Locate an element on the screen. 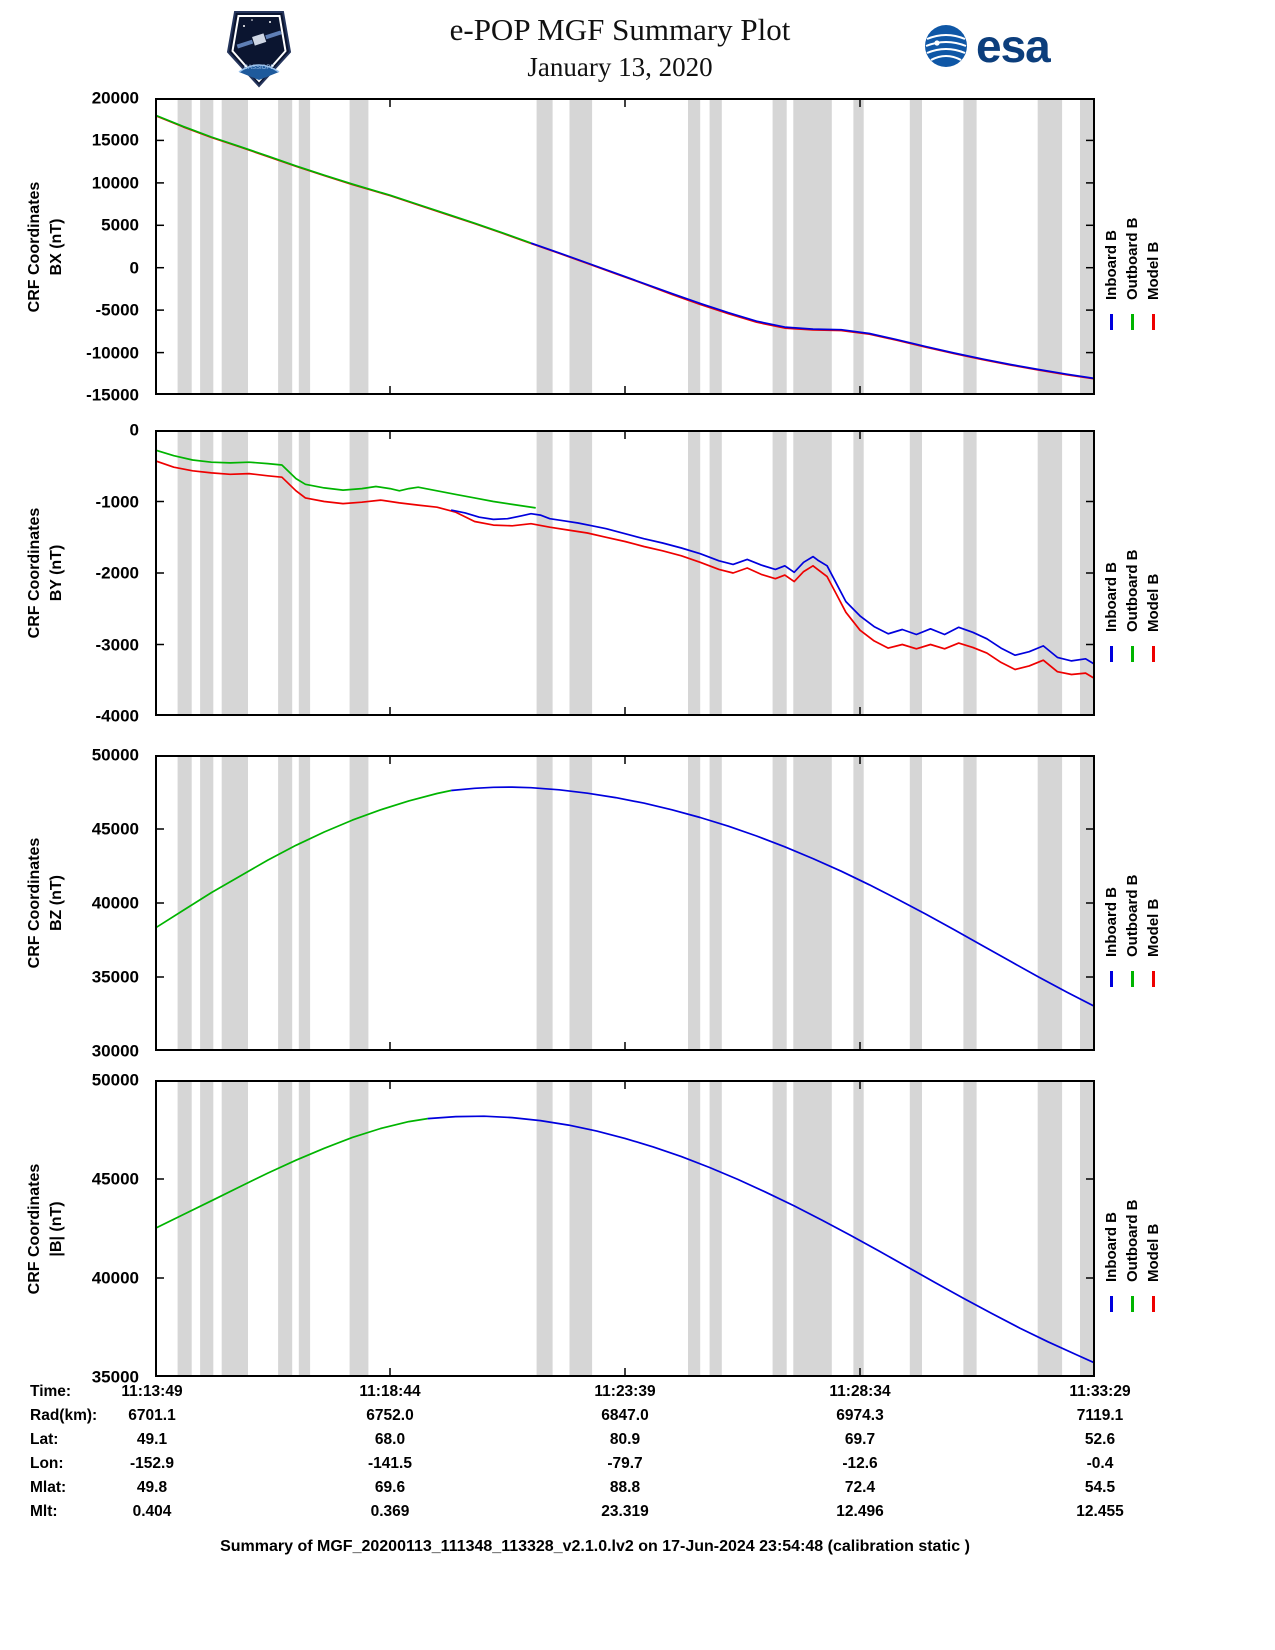 Image resolution: width=1275 pixels, height=1650 pixels. ephemeris-value: 69.7 is located at coordinates (860, 1439).